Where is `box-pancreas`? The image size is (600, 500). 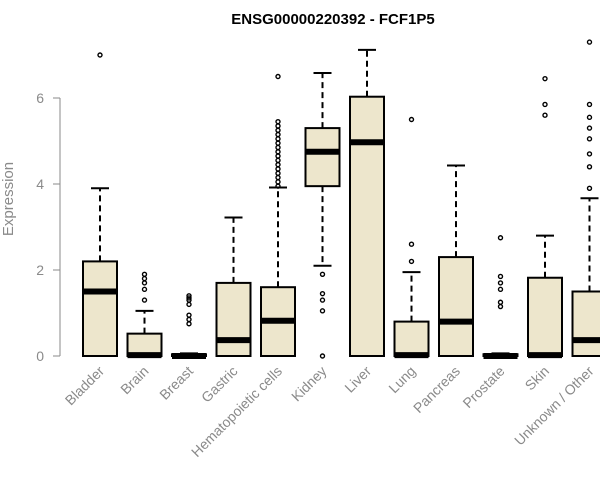 box-pancreas is located at coordinates (456, 261).